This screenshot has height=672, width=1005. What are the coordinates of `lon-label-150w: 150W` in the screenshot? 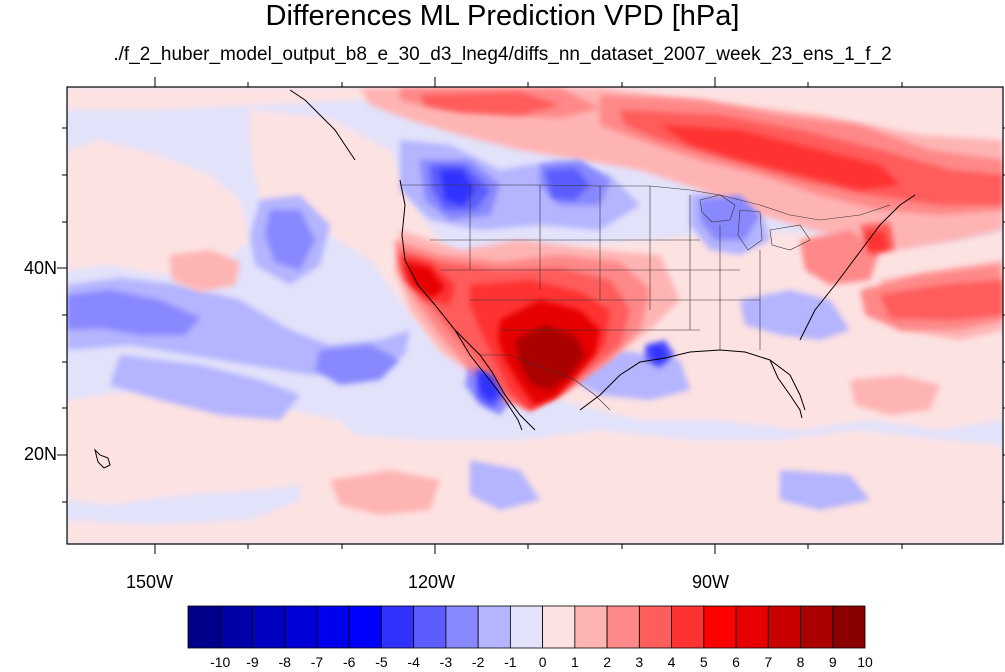 It's located at (150, 582).